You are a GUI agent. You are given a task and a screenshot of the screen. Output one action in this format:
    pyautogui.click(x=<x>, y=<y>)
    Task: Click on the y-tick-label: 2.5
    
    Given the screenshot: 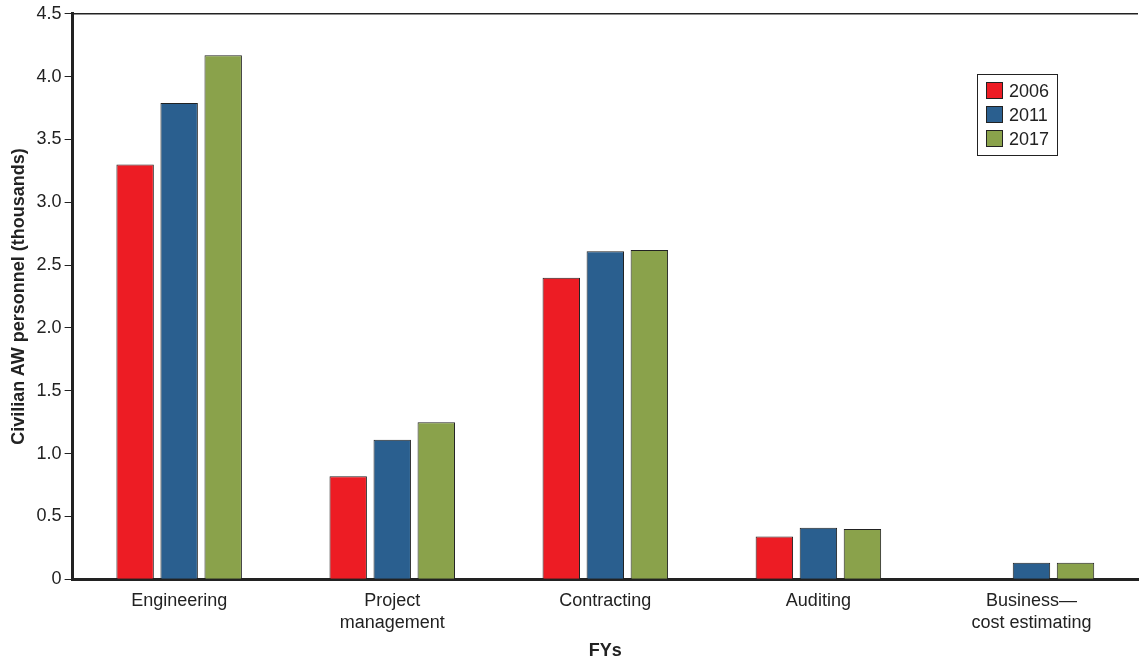 What is the action you would take?
    pyautogui.click(x=49, y=264)
    